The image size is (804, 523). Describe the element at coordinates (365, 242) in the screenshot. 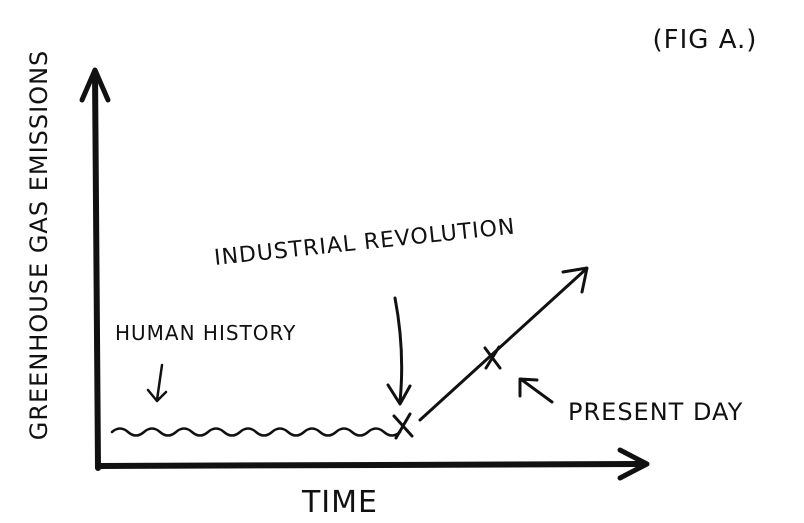

I see `annotation: INDUSTRIAL REVOLUTION` at that location.